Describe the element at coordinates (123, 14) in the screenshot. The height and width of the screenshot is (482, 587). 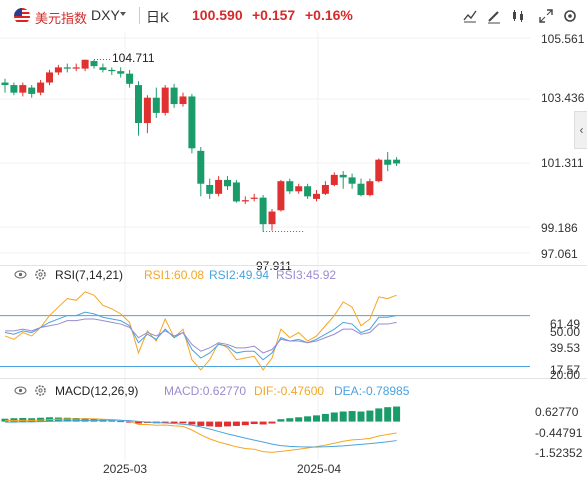
I see `chevron-down-icon` at that location.